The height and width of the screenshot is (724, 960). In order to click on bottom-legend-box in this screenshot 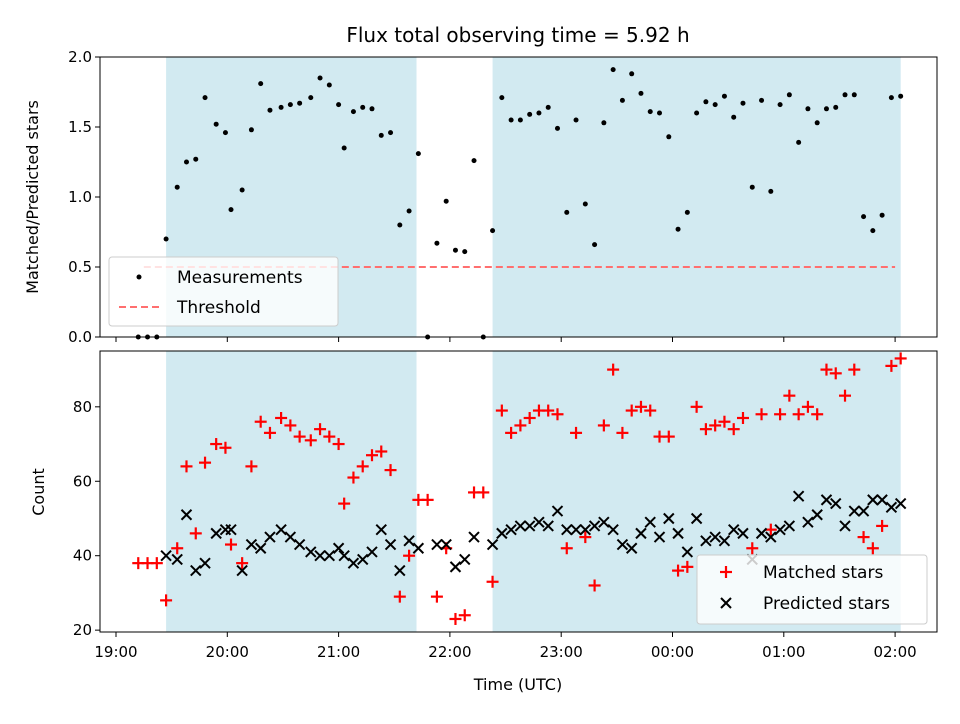, I will do `click(812, 589)`.